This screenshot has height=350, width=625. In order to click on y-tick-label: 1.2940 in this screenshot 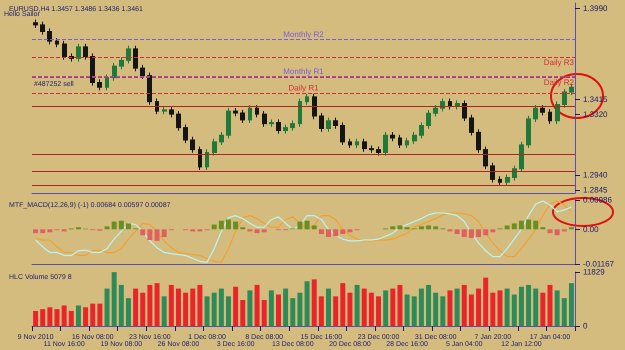, I will do `click(595, 175)`.